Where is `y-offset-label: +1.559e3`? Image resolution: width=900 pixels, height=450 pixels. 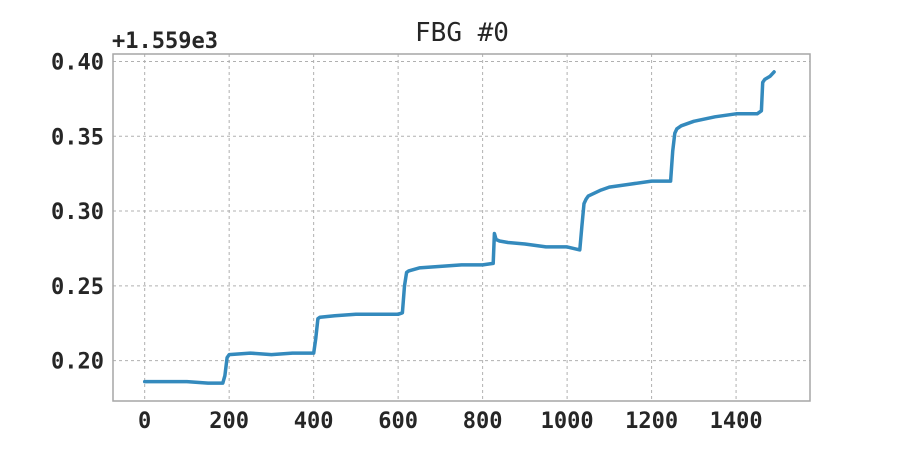 y-offset-label: +1.559e3 is located at coordinates (165, 41).